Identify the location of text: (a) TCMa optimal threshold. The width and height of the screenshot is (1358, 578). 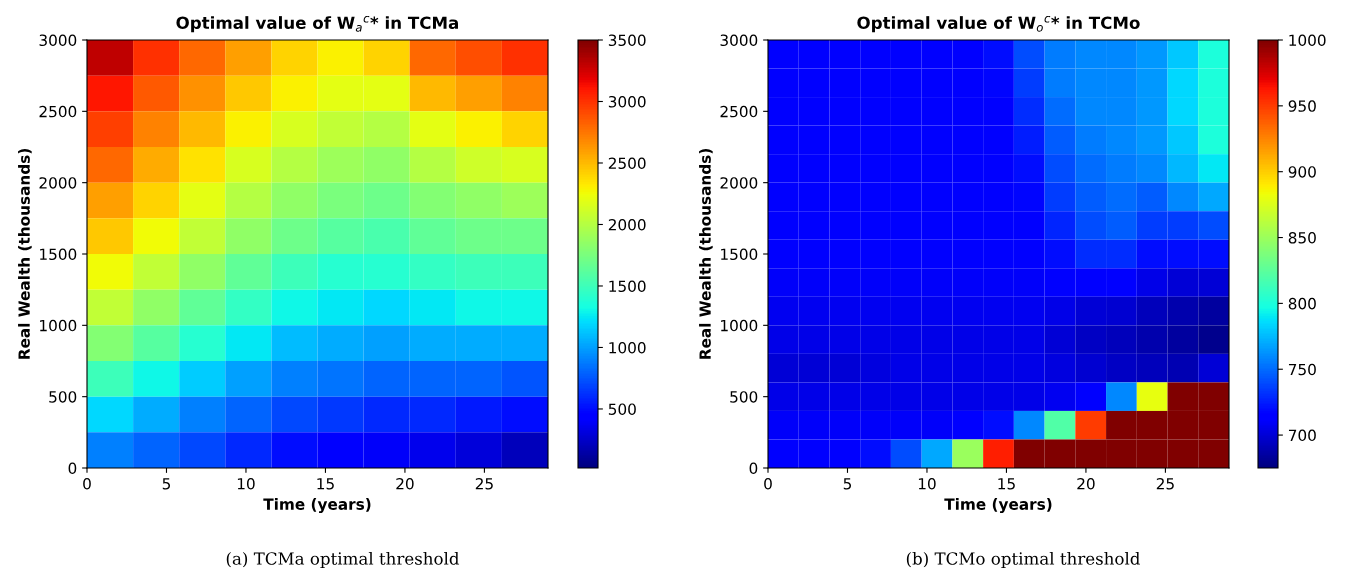
(343, 560).